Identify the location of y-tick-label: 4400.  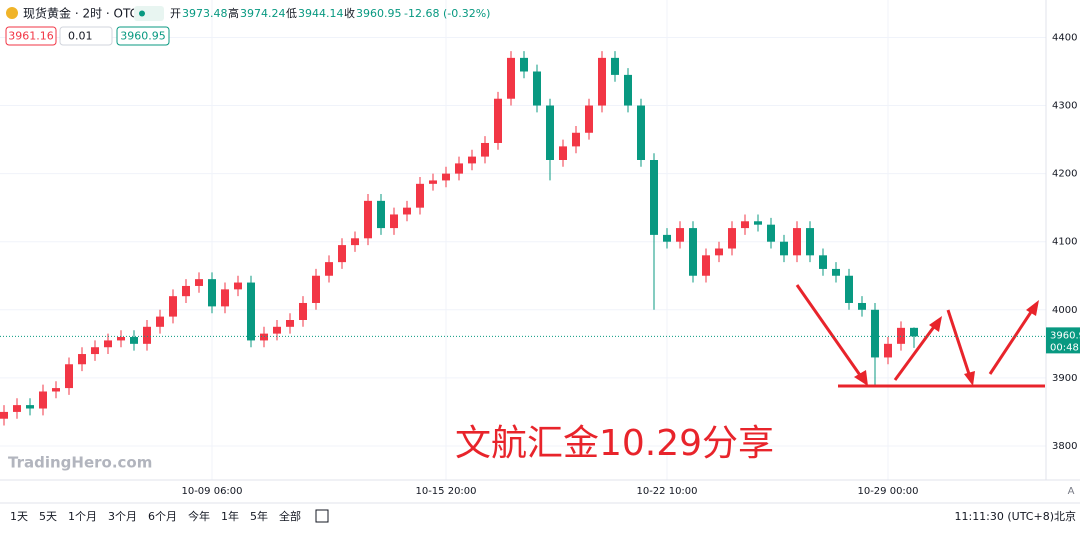
(1064, 37).